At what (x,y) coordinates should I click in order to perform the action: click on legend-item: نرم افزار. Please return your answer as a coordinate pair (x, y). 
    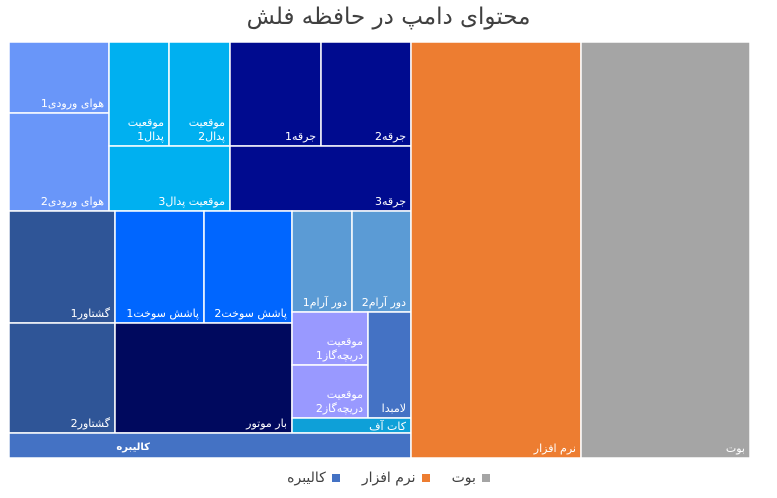
    Looking at the image, I should click on (396, 478).